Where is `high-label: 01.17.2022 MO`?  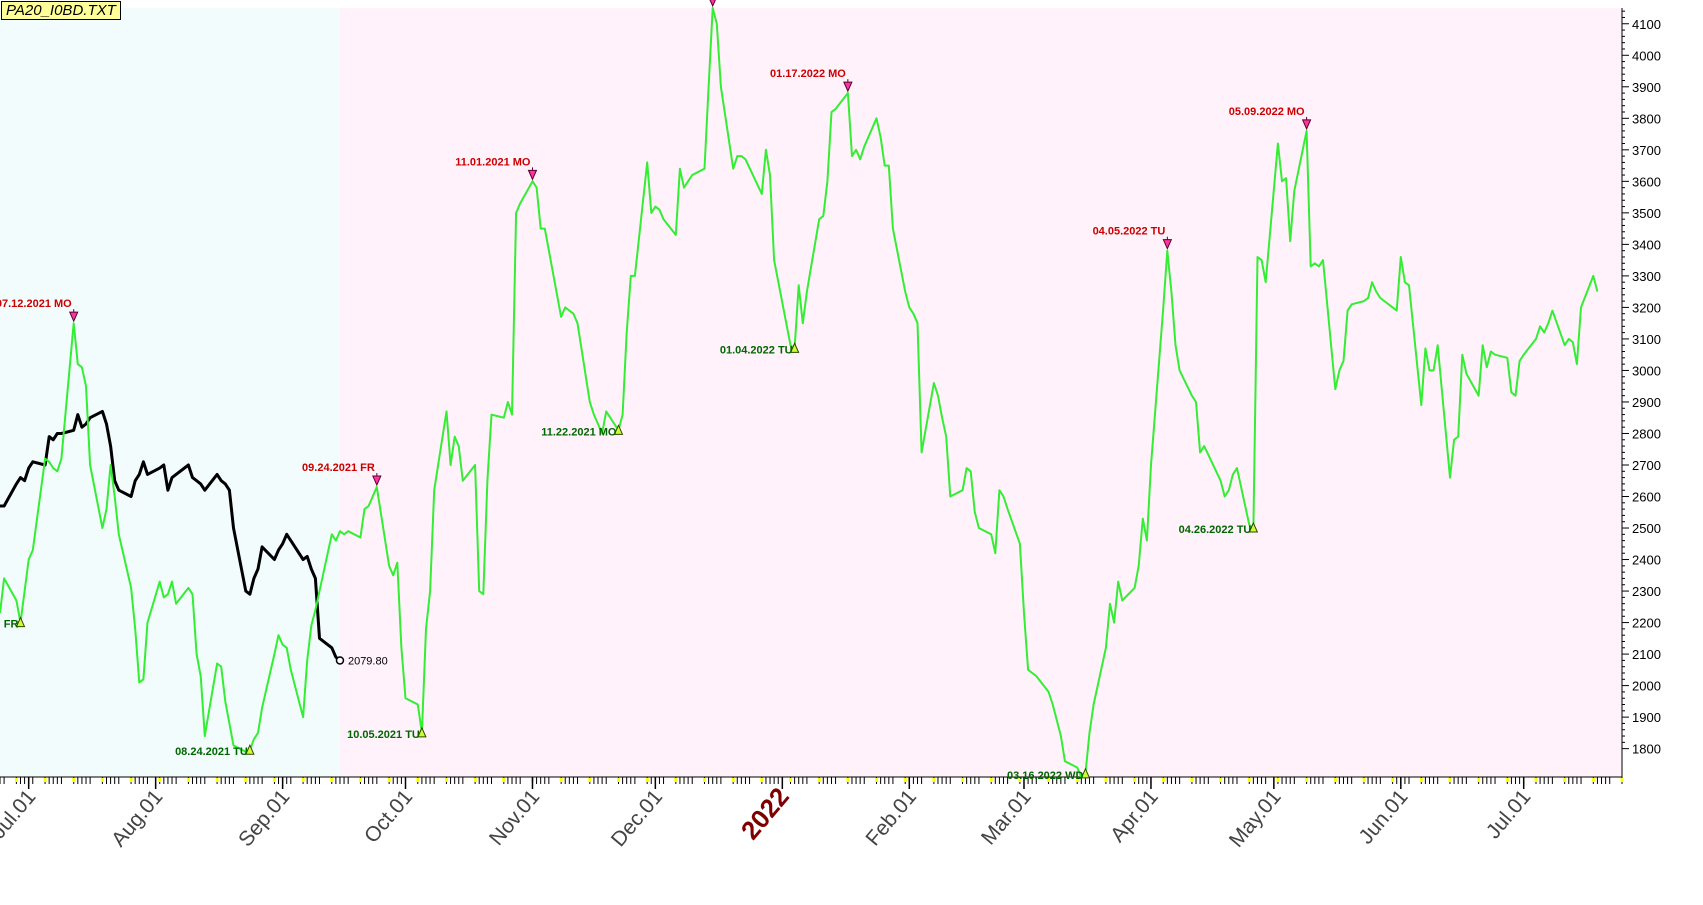
high-label: 01.17.2022 MO is located at coordinates (808, 74).